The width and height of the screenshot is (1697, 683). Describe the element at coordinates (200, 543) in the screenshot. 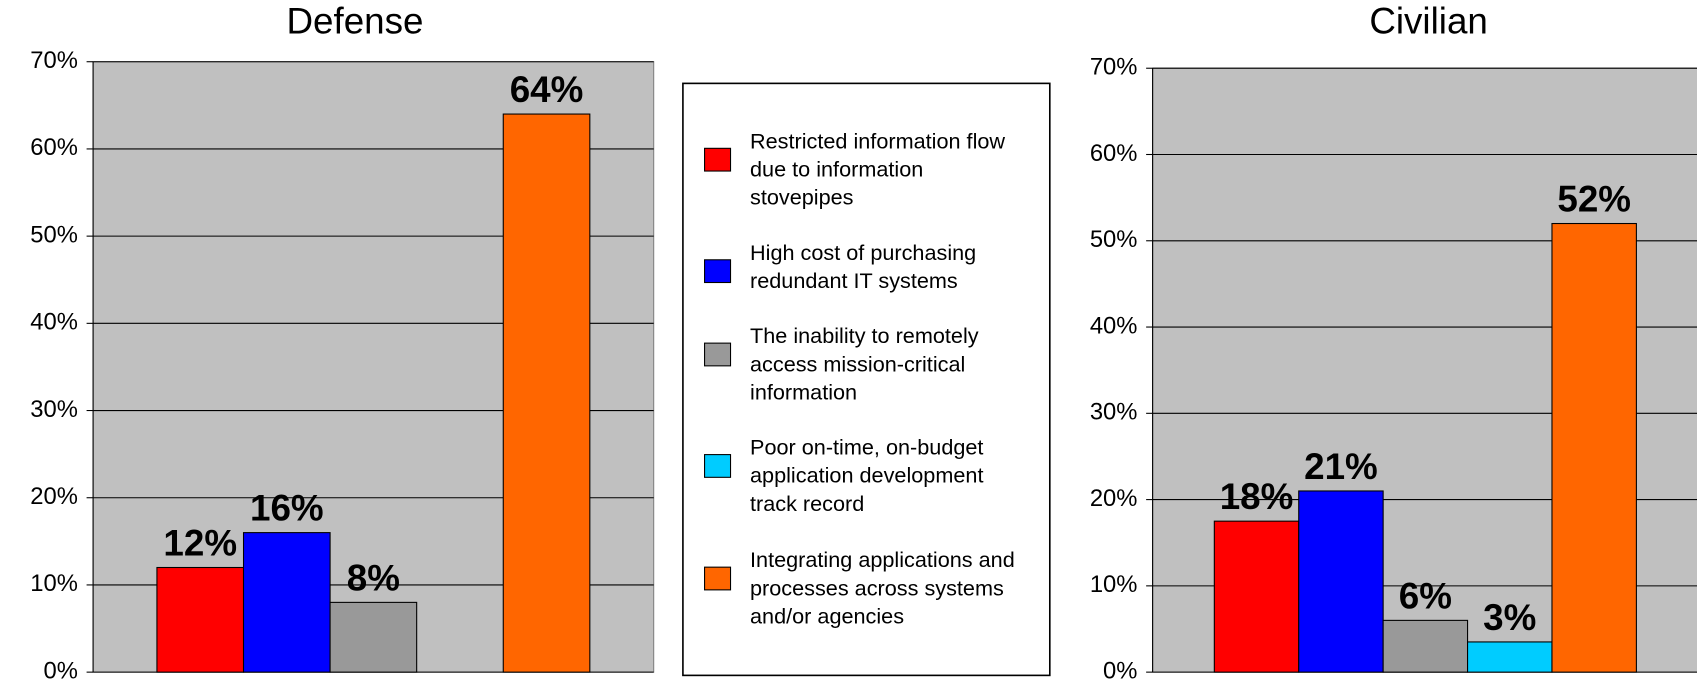

I see `data-label: 12%` at that location.